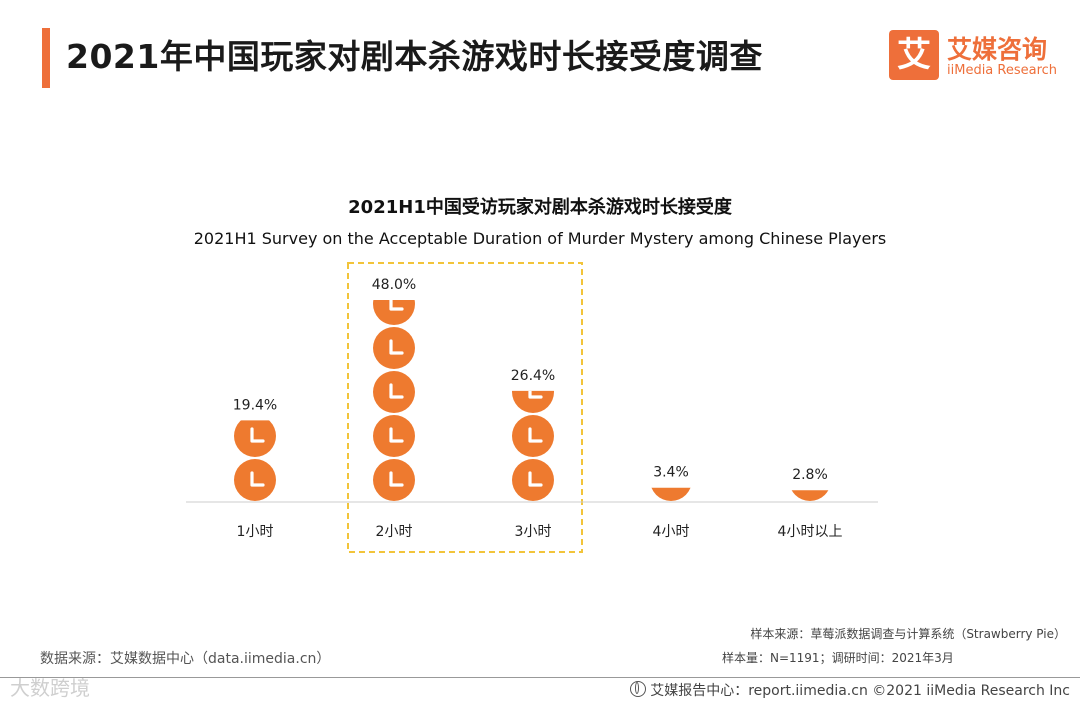  Describe the element at coordinates (540, 677) in the screenshot. I see `footer-divider` at that location.